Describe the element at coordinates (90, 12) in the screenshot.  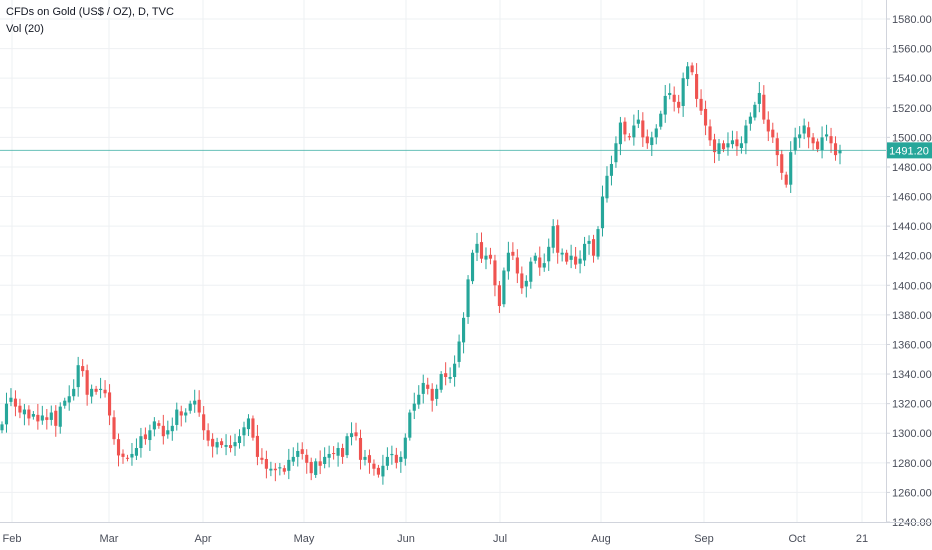
I see `symbol-title: CFDs on Gold (US$ / OZ), D, TVC` at that location.